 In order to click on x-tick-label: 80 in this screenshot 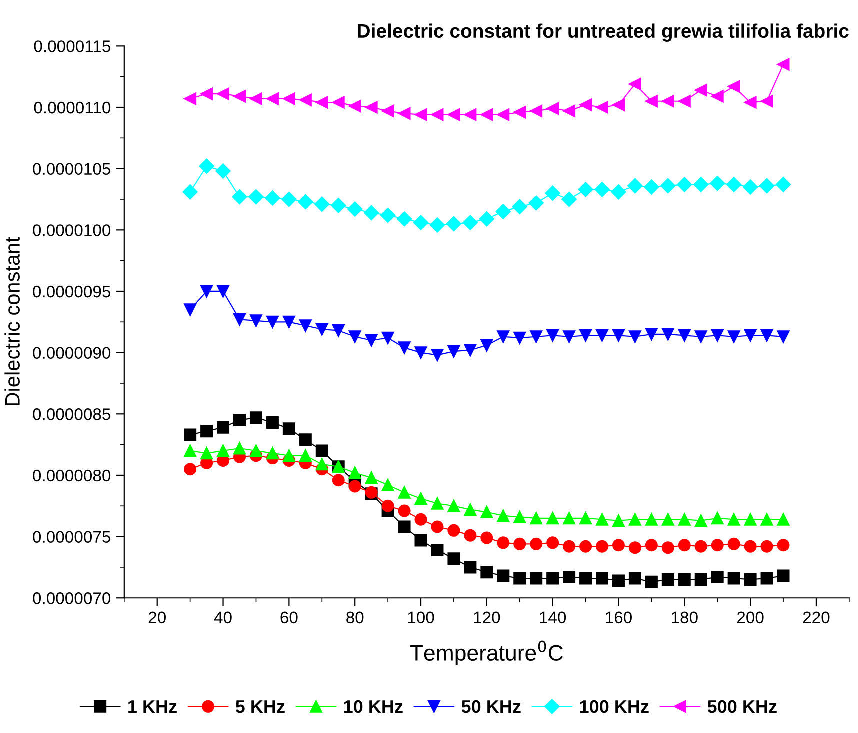, I will do `click(355, 618)`.